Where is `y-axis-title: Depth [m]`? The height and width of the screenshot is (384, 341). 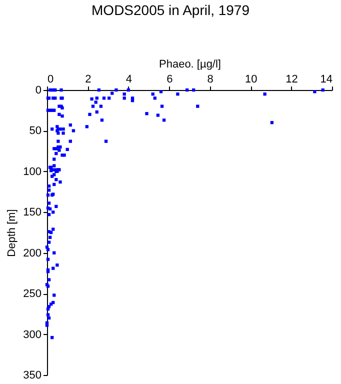
y-axis-title: Depth [m] is located at coordinates (12, 233).